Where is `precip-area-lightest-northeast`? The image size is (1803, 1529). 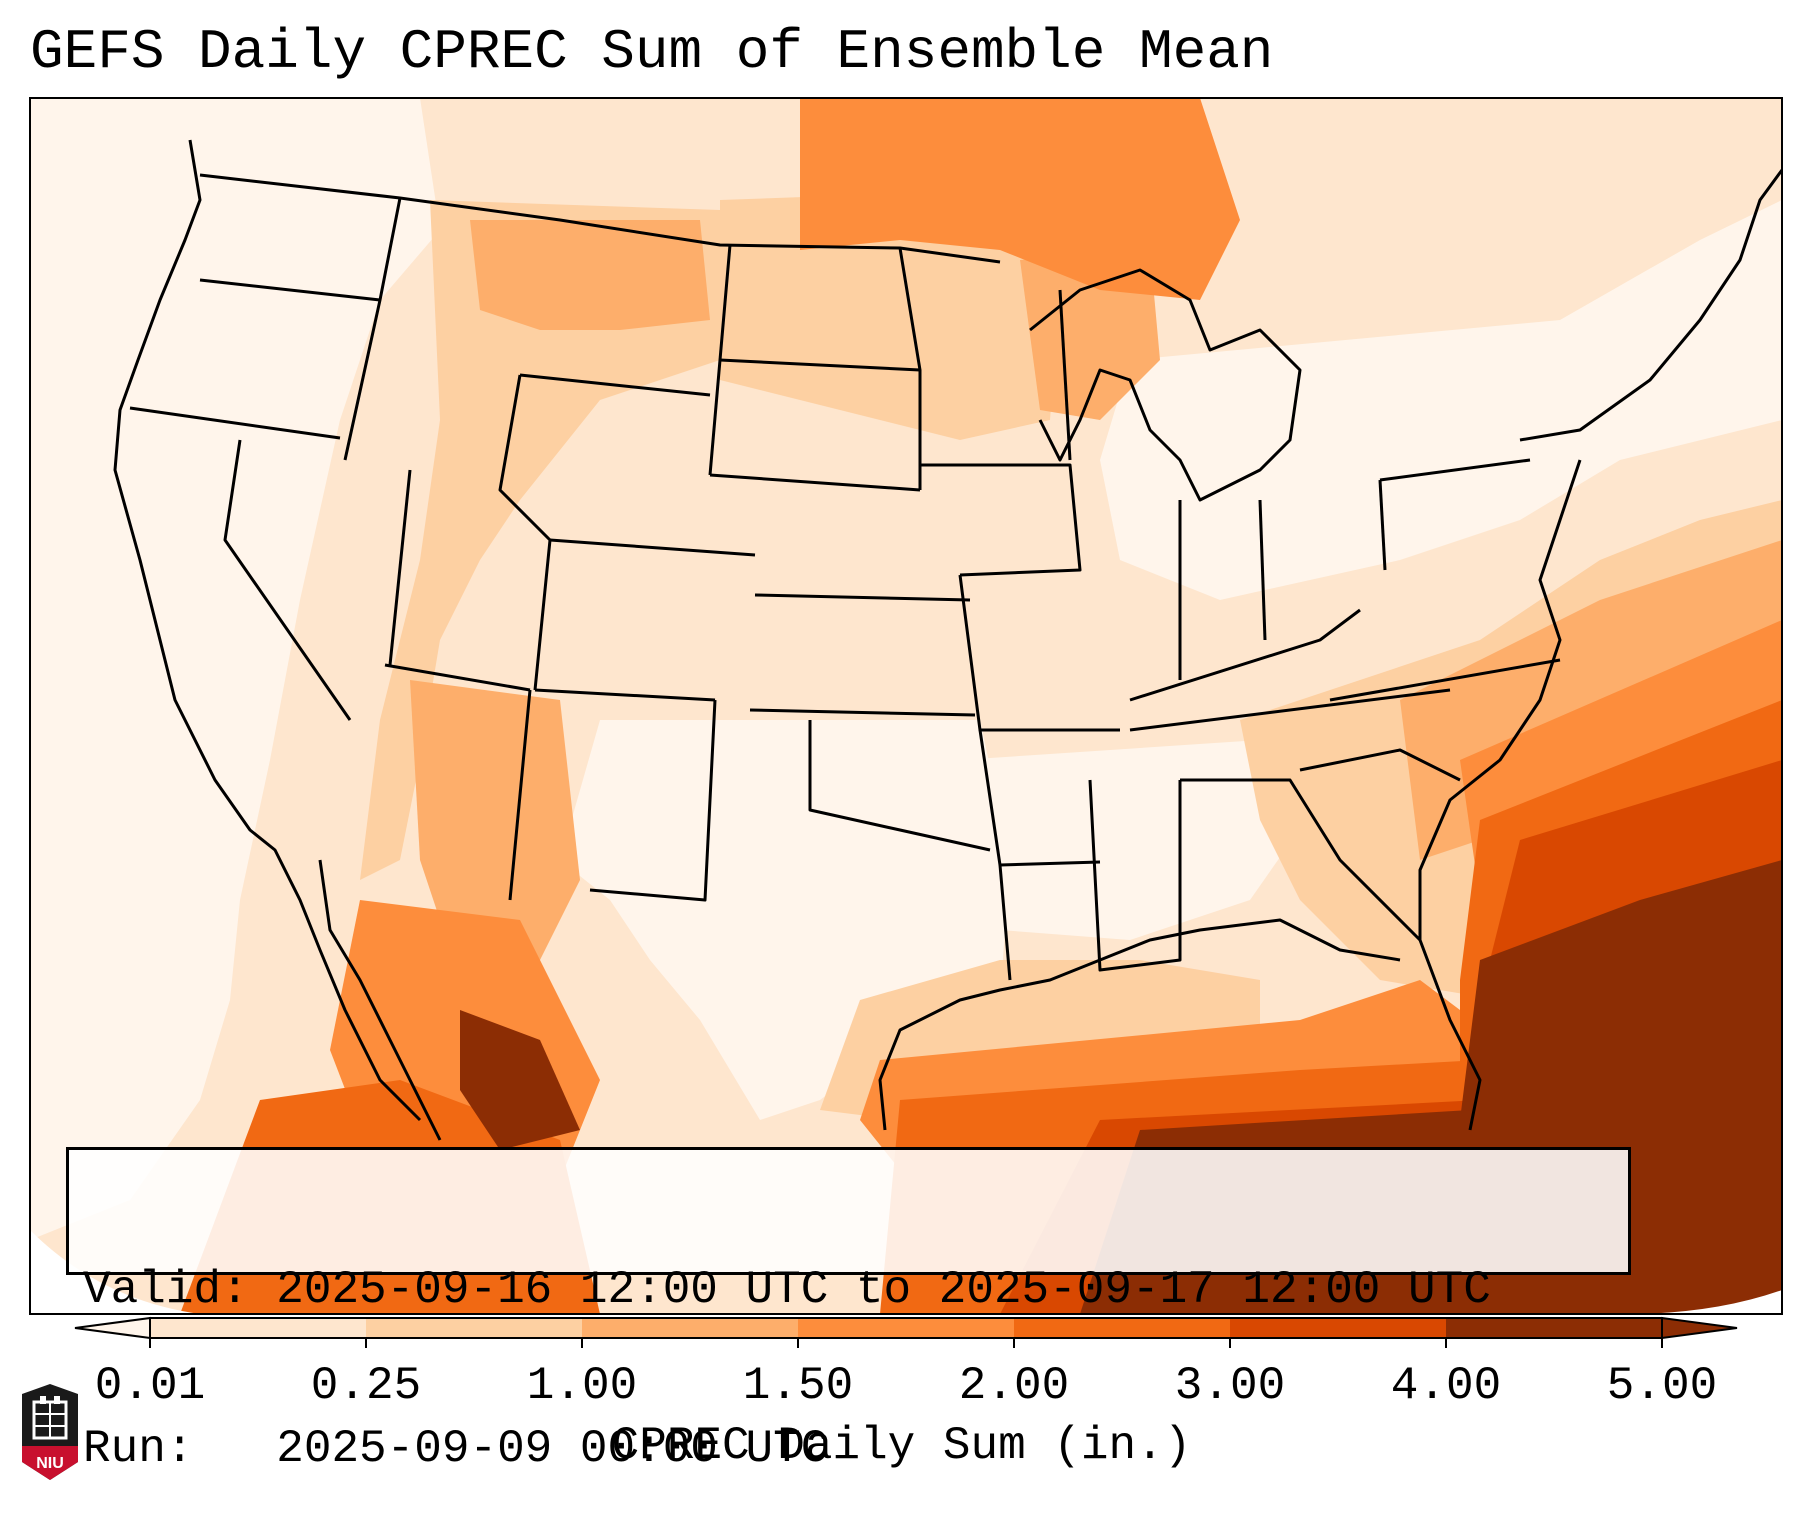
precip-area-lightest-northeast is located at coordinates (1441, 400).